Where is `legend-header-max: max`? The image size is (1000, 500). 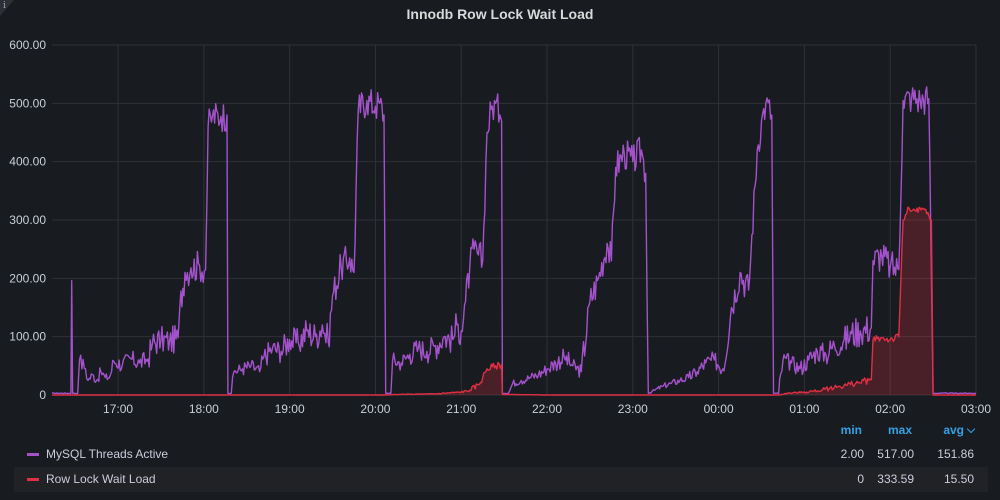
legend-header-max: max is located at coordinates (899, 430).